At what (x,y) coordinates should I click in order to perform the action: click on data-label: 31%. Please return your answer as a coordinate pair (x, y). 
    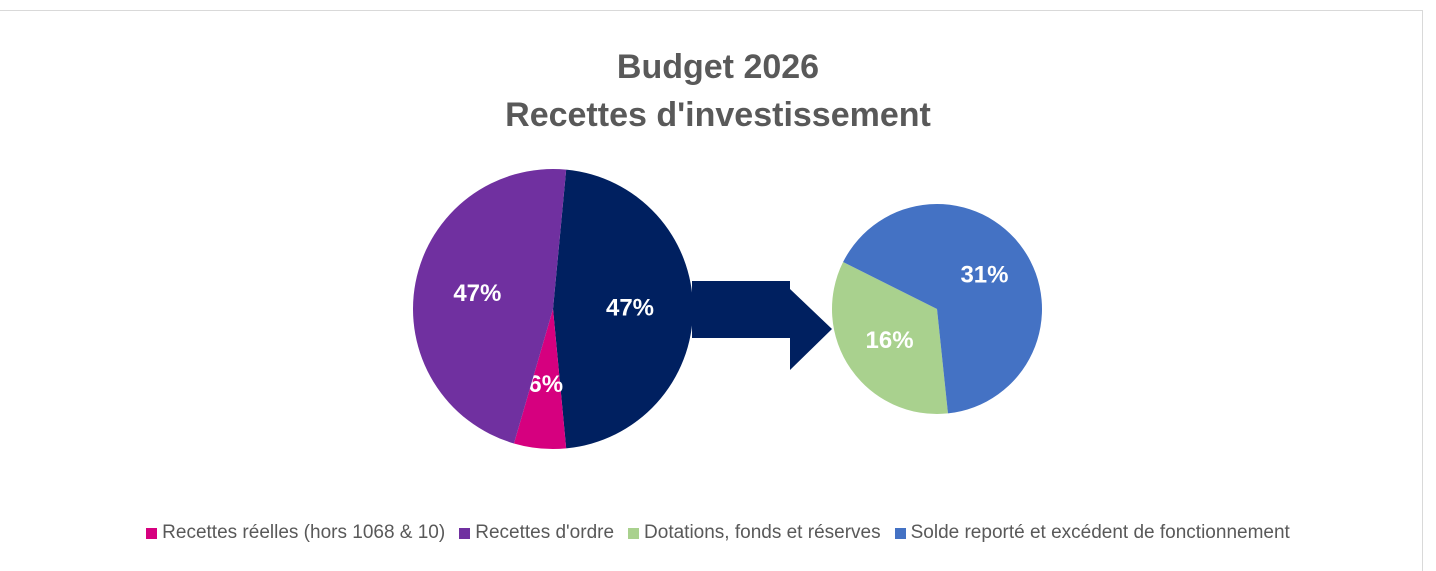
    Looking at the image, I should click on (984, 274).